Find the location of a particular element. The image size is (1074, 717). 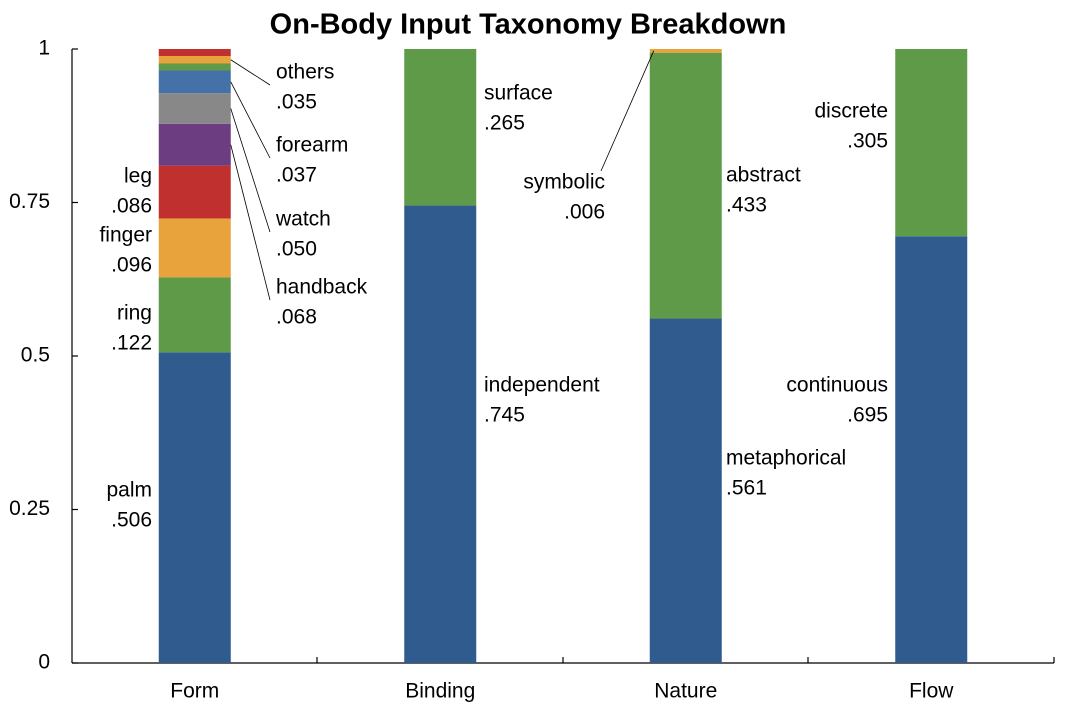

y-tick-label: 0.25 is located at coordinates (29, 508).